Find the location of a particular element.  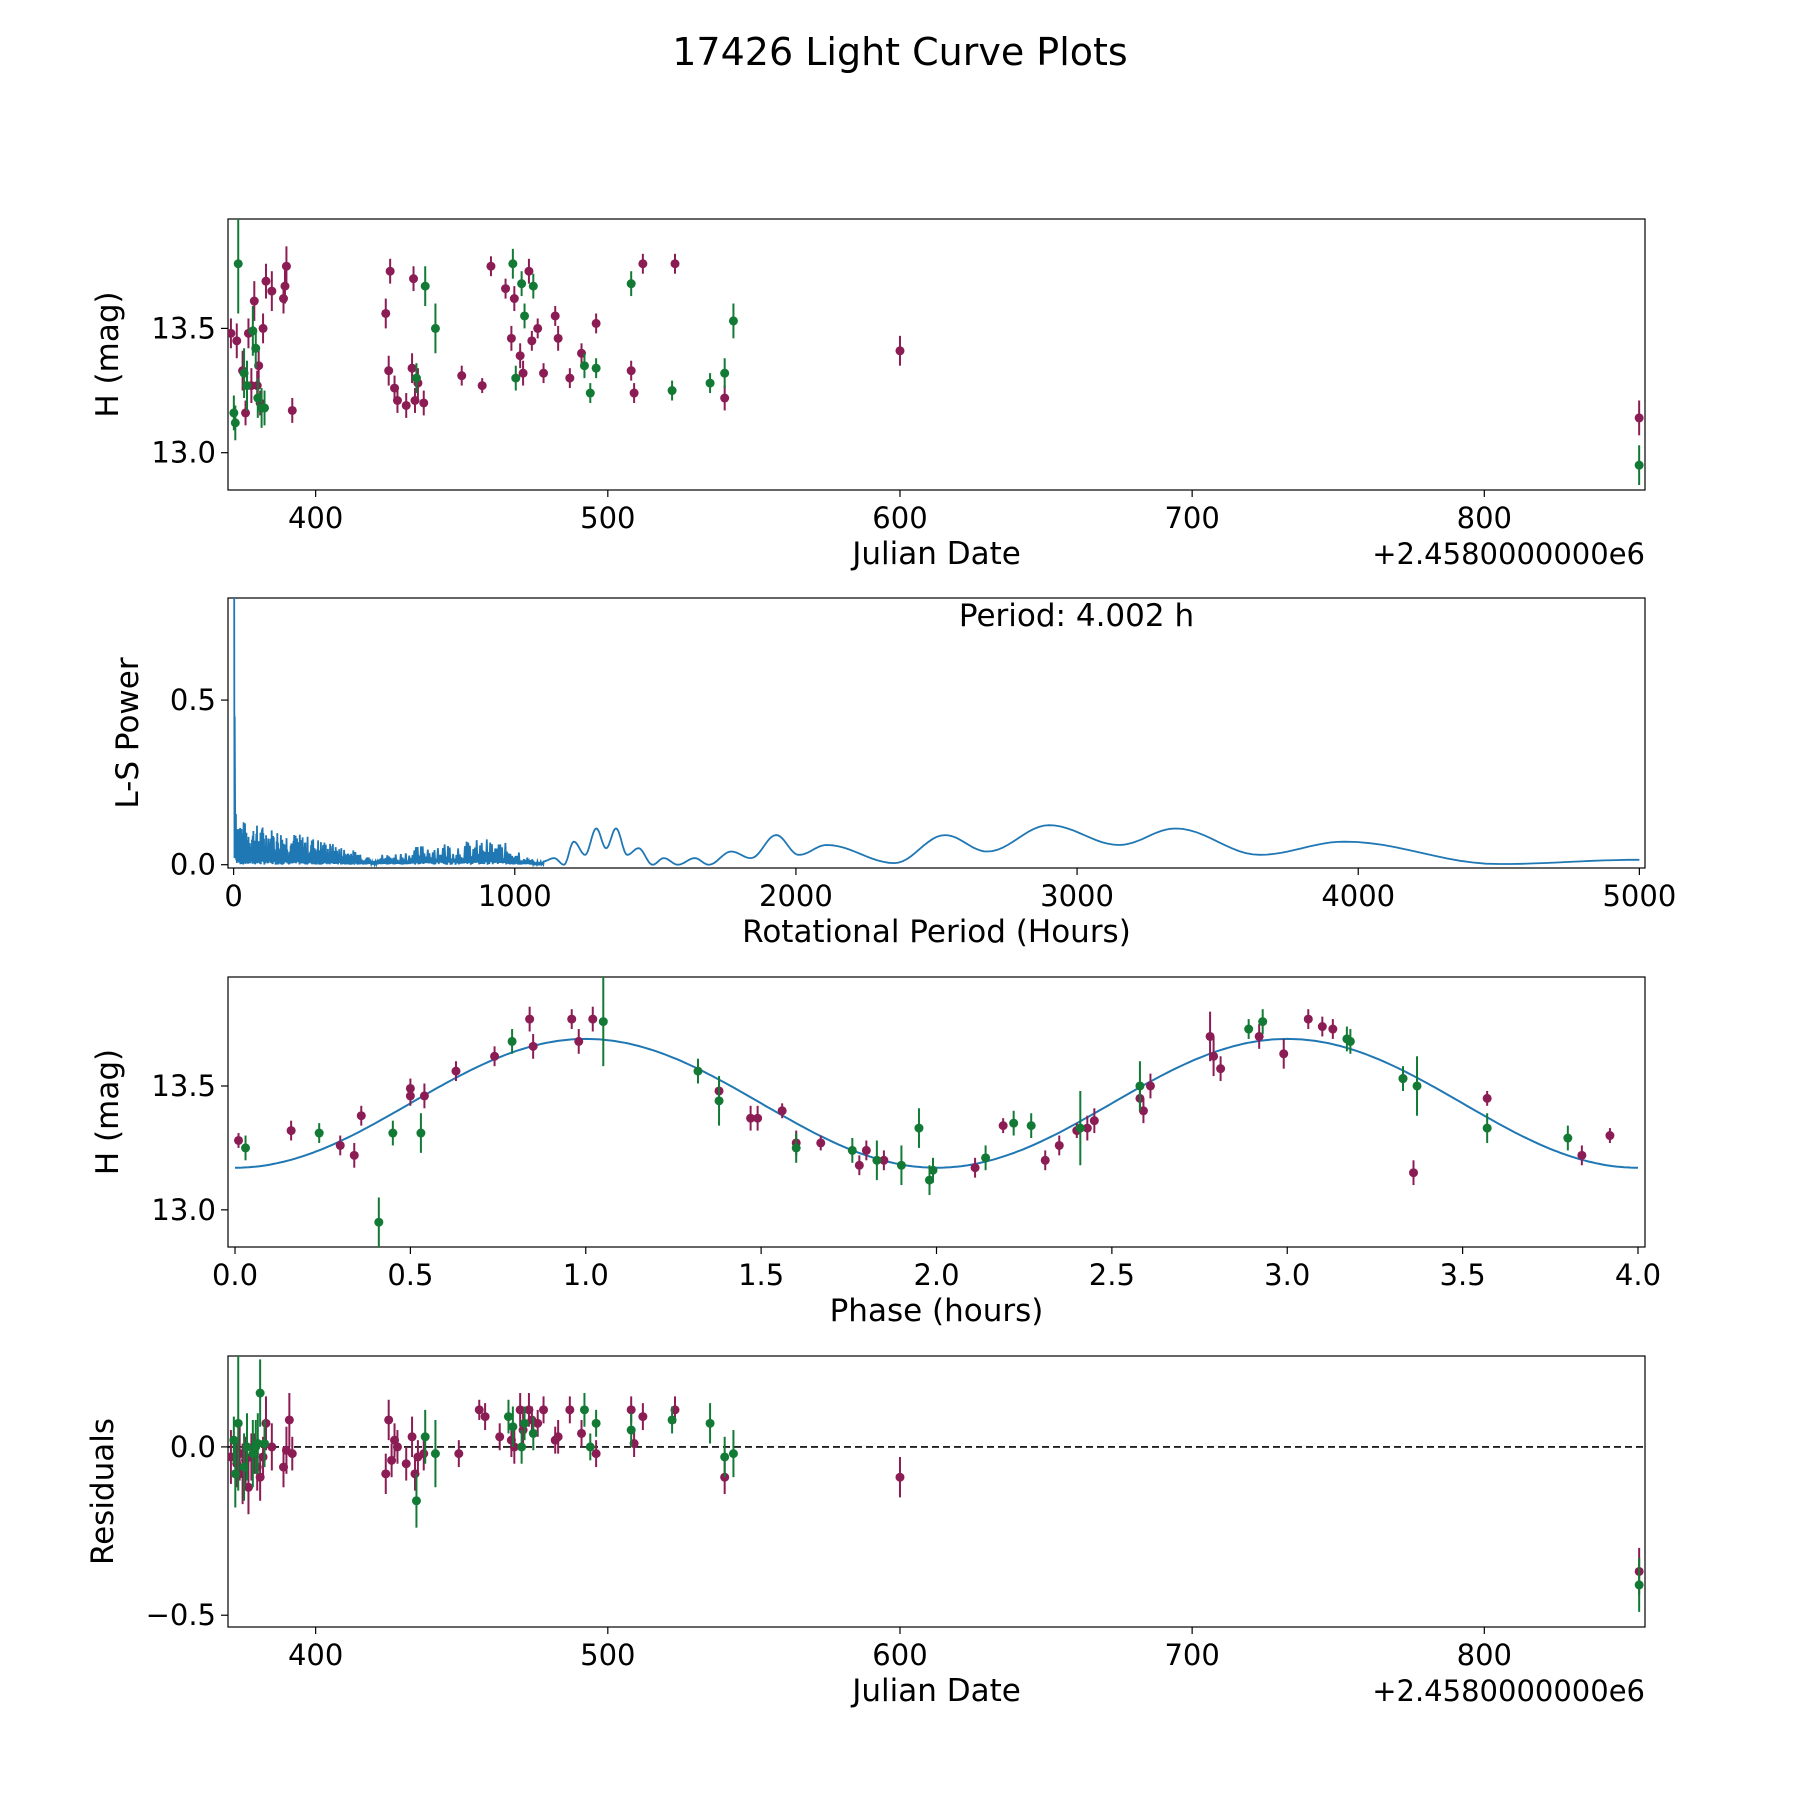

axes-frame is located at coordinates (936, 733).